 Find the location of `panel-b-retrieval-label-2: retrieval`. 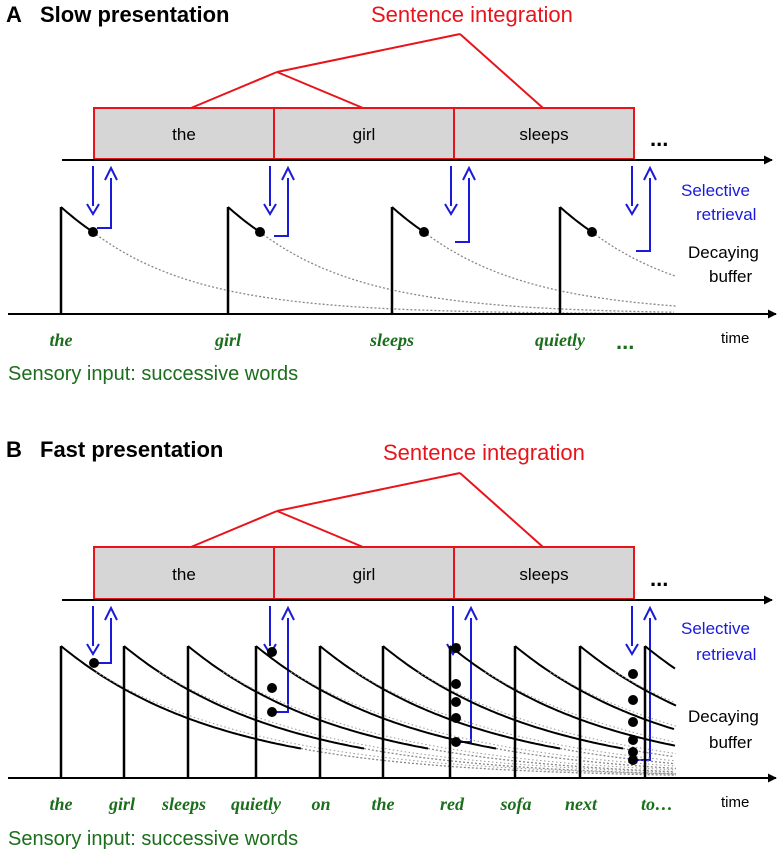

panel-b-retrieval-label-2: retrieval is located at coordinates (726, 654).